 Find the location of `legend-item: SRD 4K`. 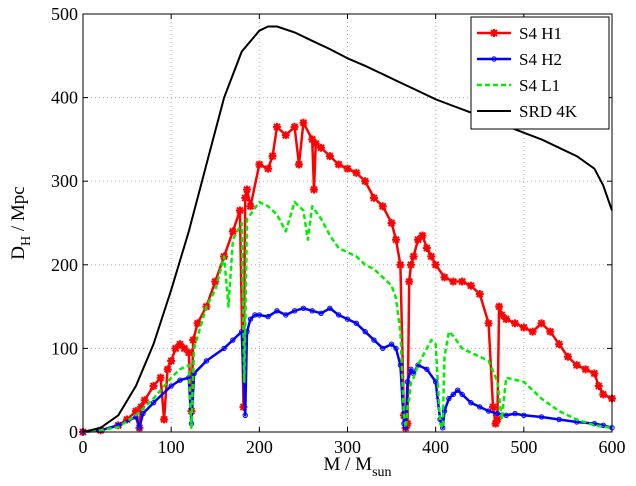

legend-item: SRD 4K is located at coordinates (527, 111).